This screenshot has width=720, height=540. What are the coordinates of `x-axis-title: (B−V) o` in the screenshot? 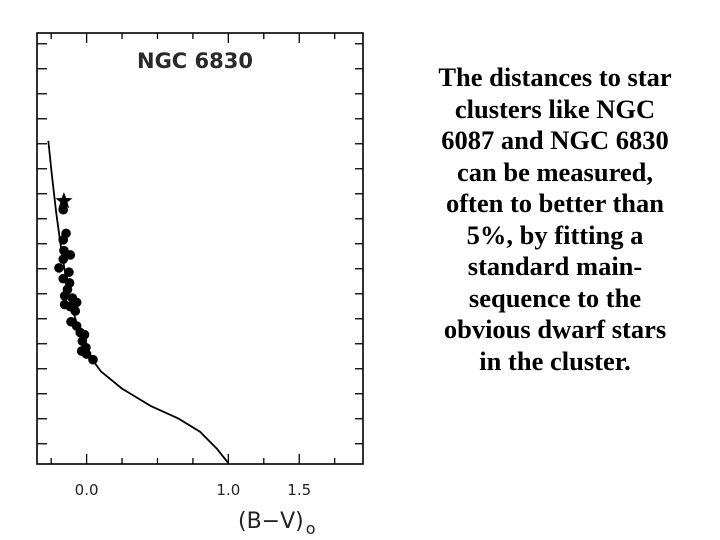 It's located at (277, 523).